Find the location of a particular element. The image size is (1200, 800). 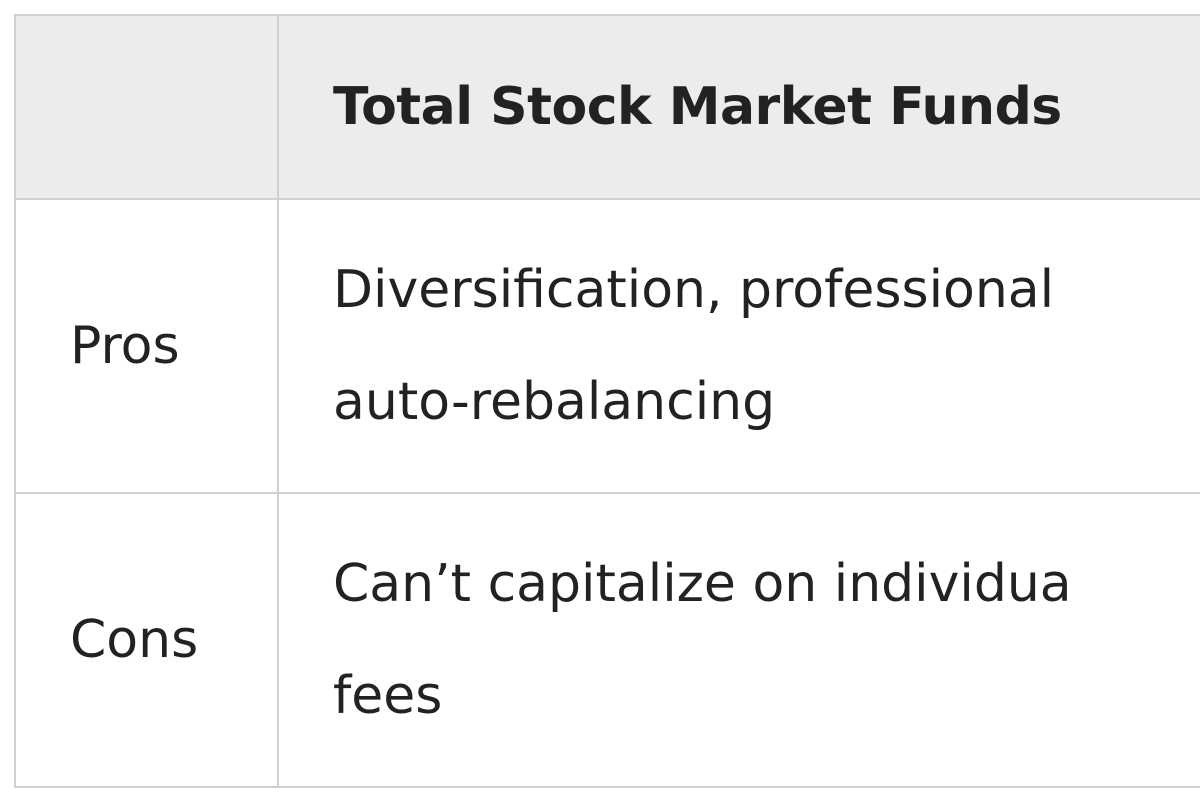

row-label-cell-pros: Pros is located at coordinates (146, 346).